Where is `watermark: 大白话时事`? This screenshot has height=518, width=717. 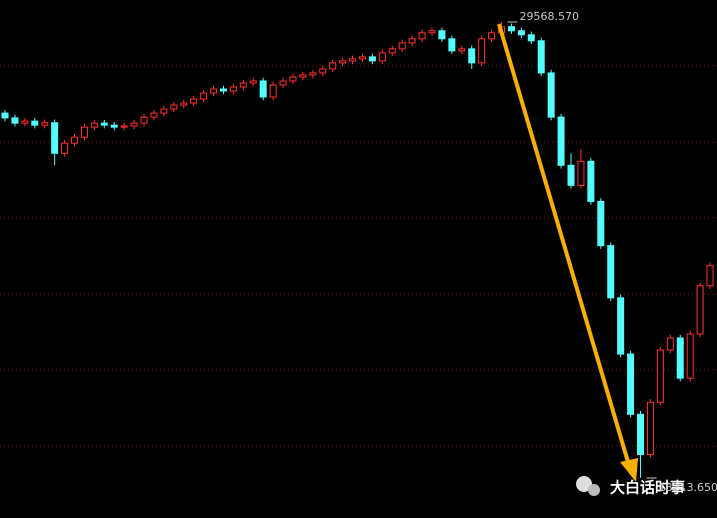
watermark: 大白话时事 is located at coordinates (630, 486).